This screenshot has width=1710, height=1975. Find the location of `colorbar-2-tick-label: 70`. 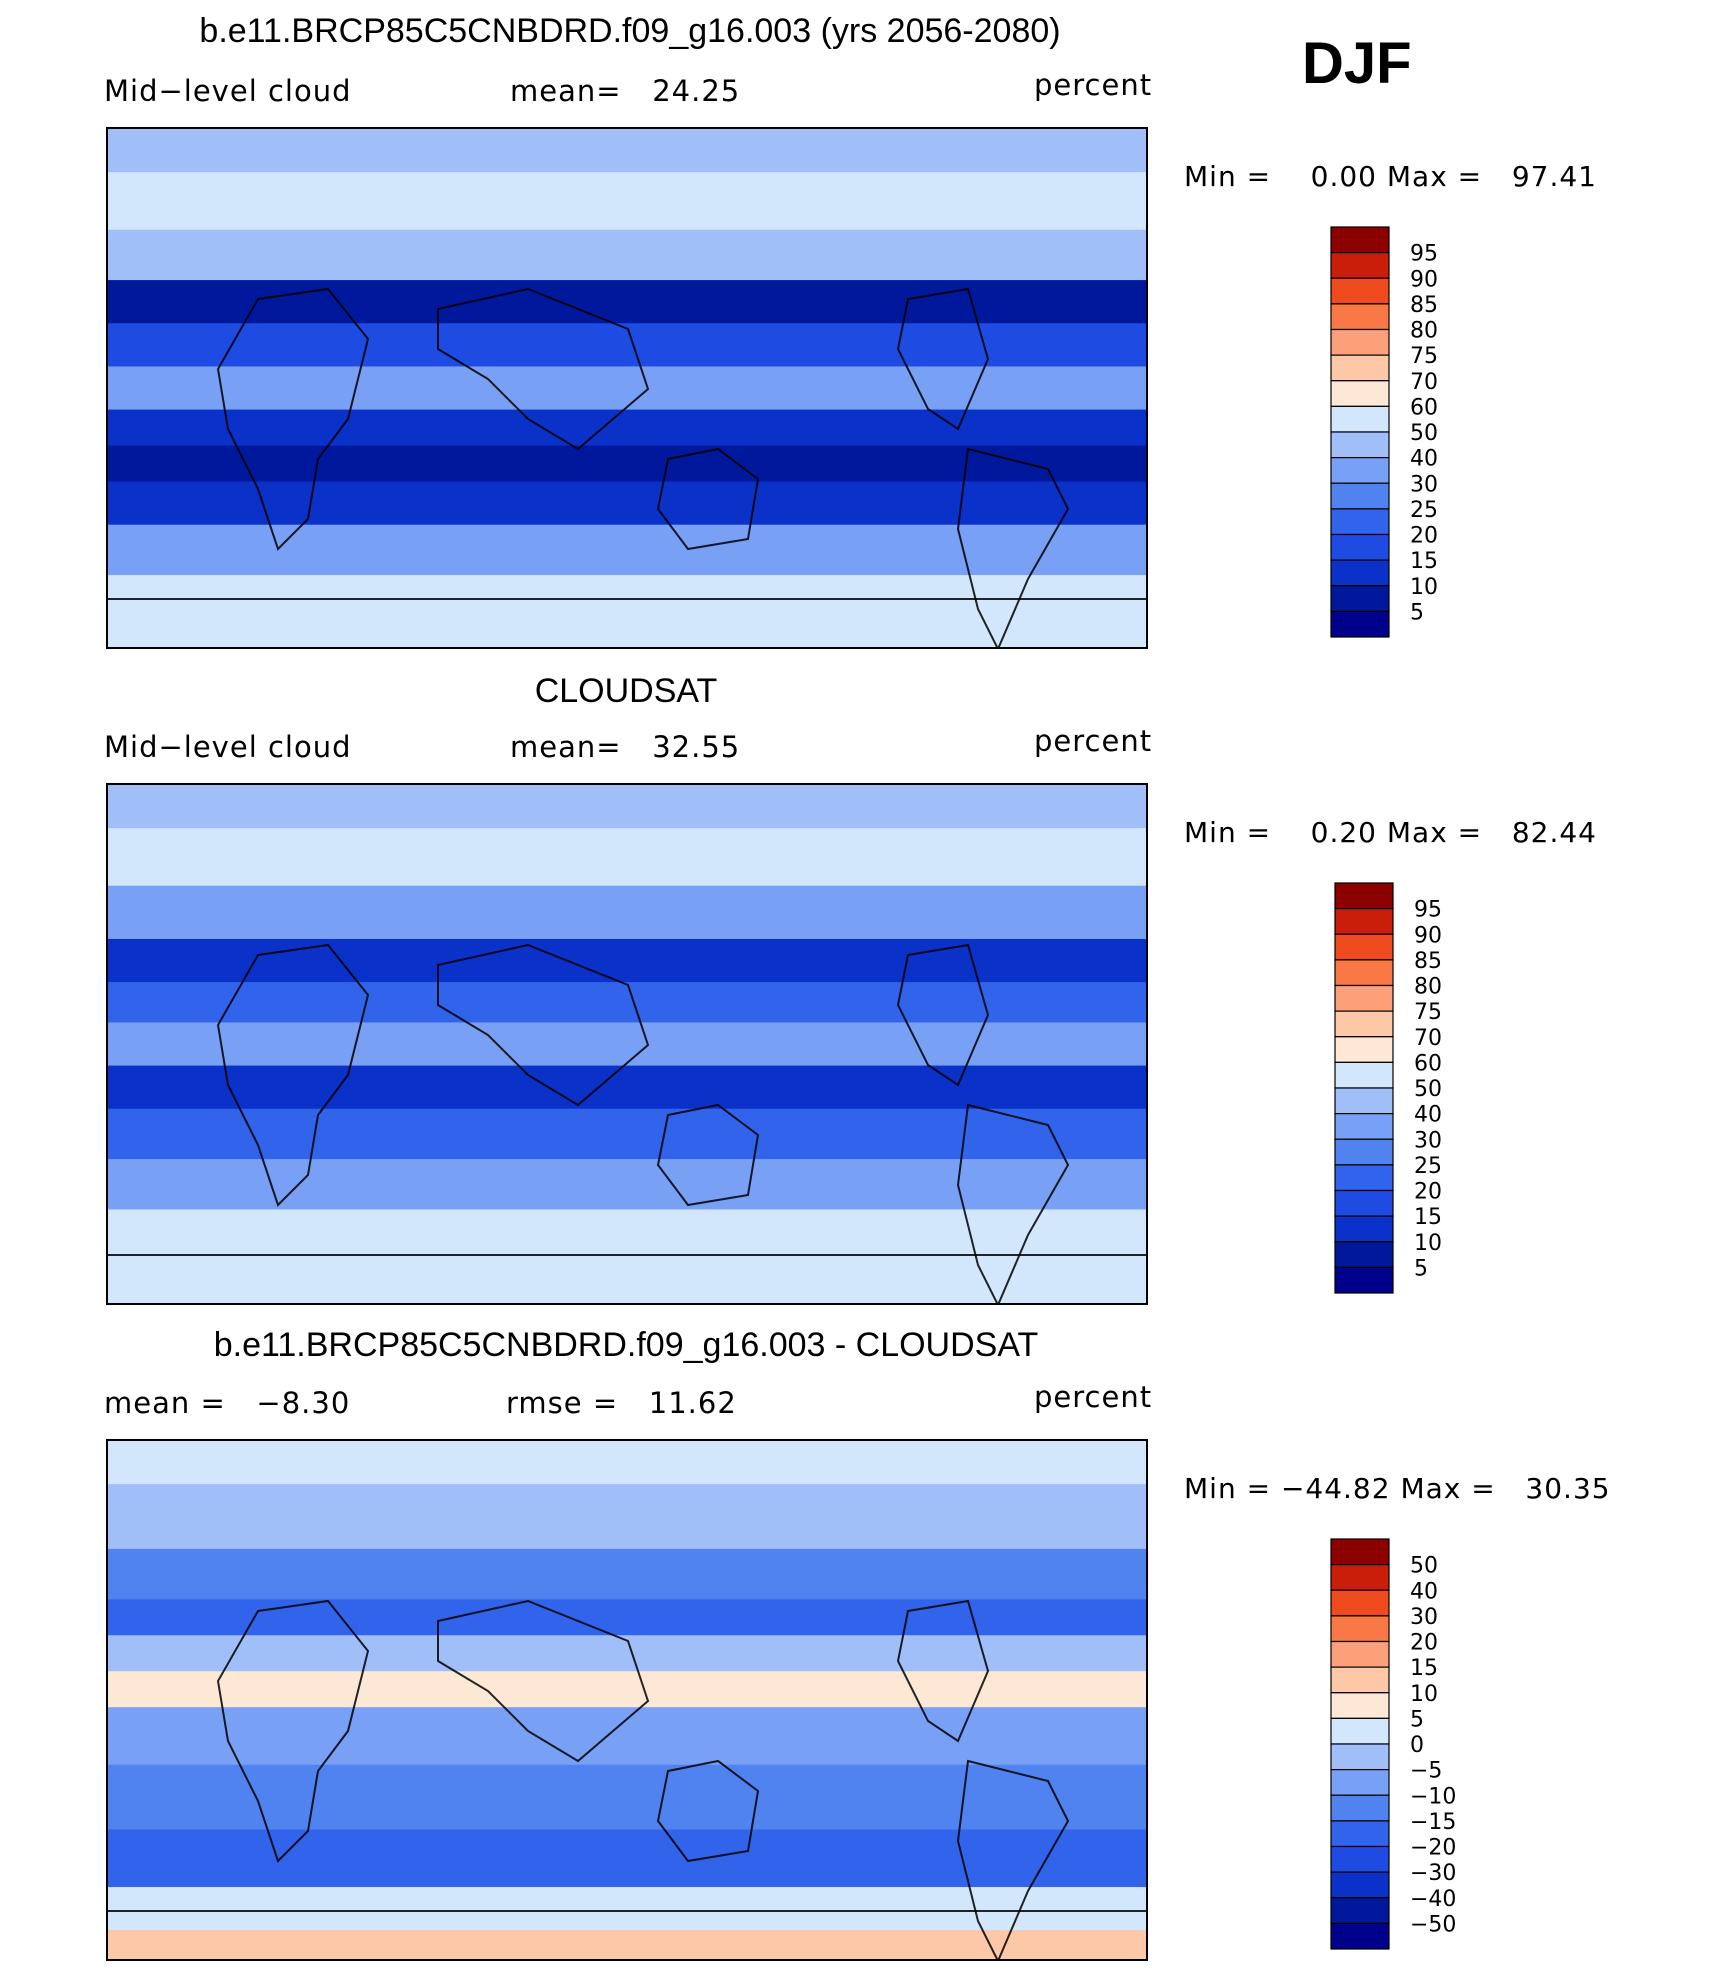

colorbar-2-tick-label: 70 is located at coordinates (1428, 1038).